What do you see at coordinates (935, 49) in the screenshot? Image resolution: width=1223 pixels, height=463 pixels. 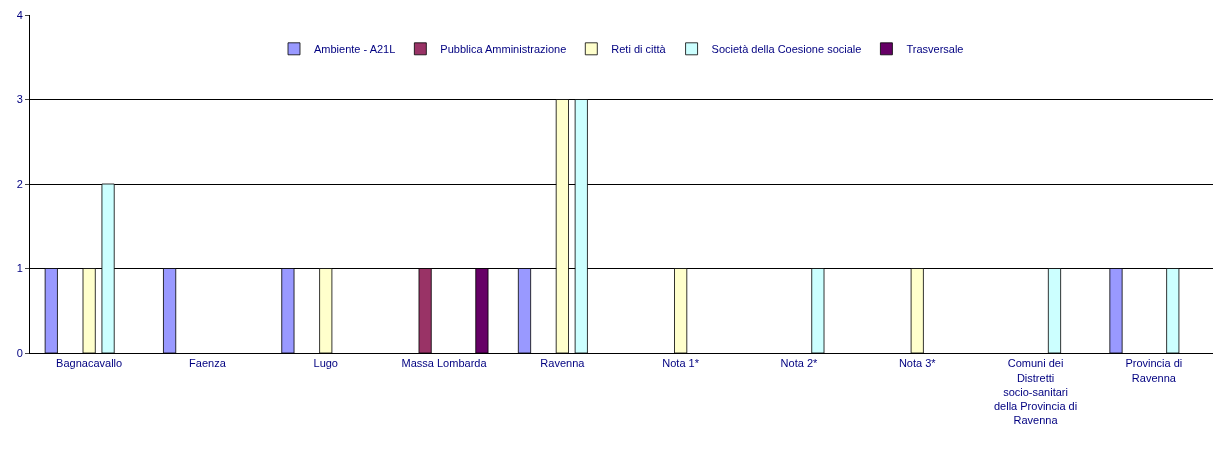 I see `legend-label: Trasversale` at bounding box center [935, 49].